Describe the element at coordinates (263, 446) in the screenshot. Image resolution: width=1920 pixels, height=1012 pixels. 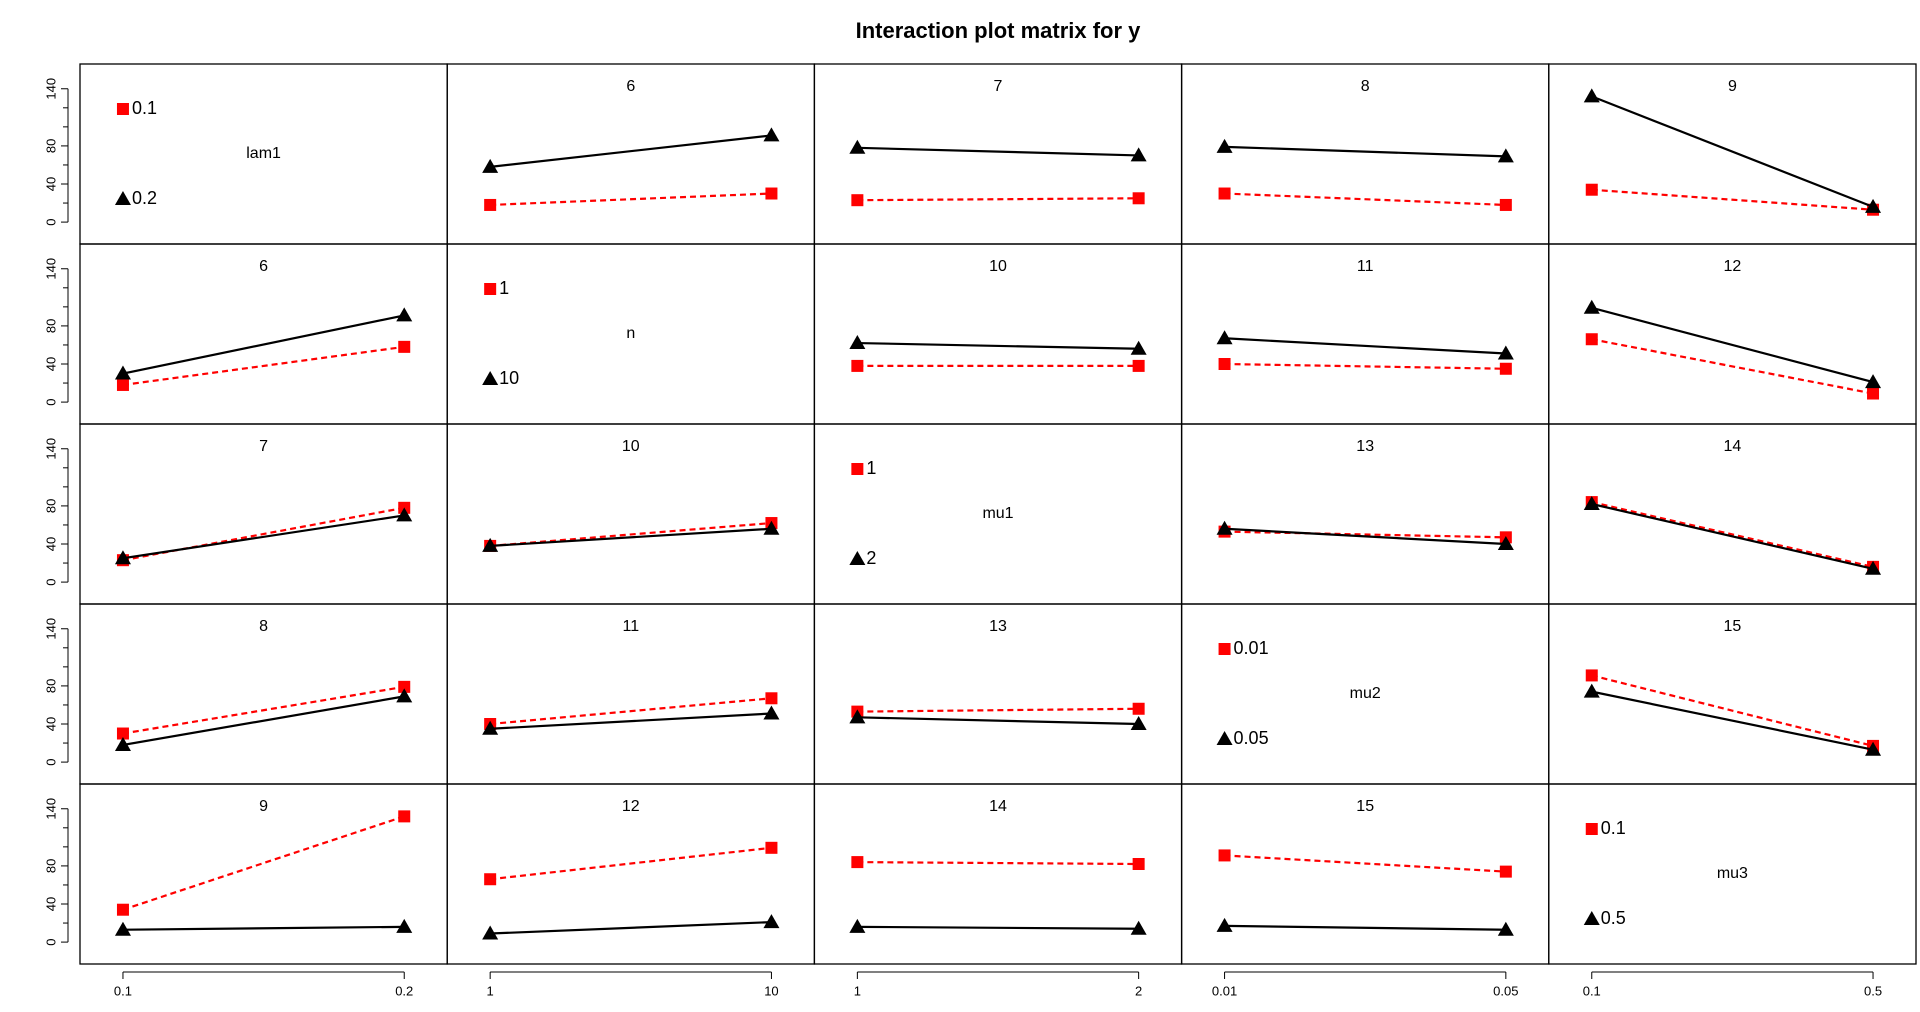
I see `panel-title: 7` at that location.